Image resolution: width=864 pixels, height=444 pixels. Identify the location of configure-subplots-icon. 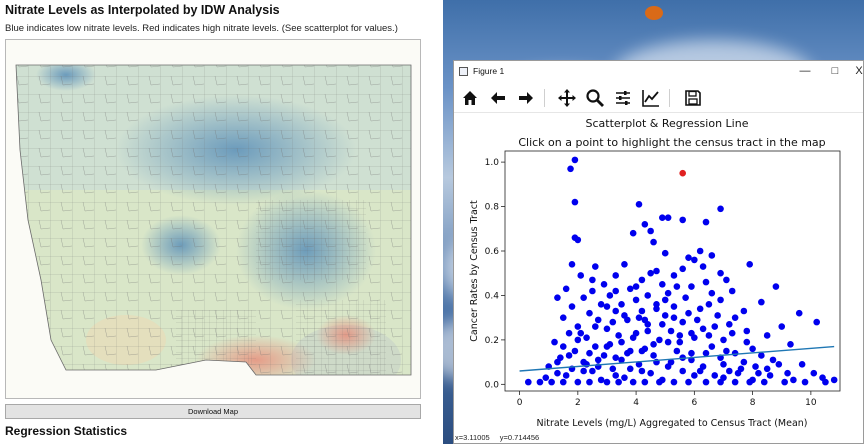
(623, 98).